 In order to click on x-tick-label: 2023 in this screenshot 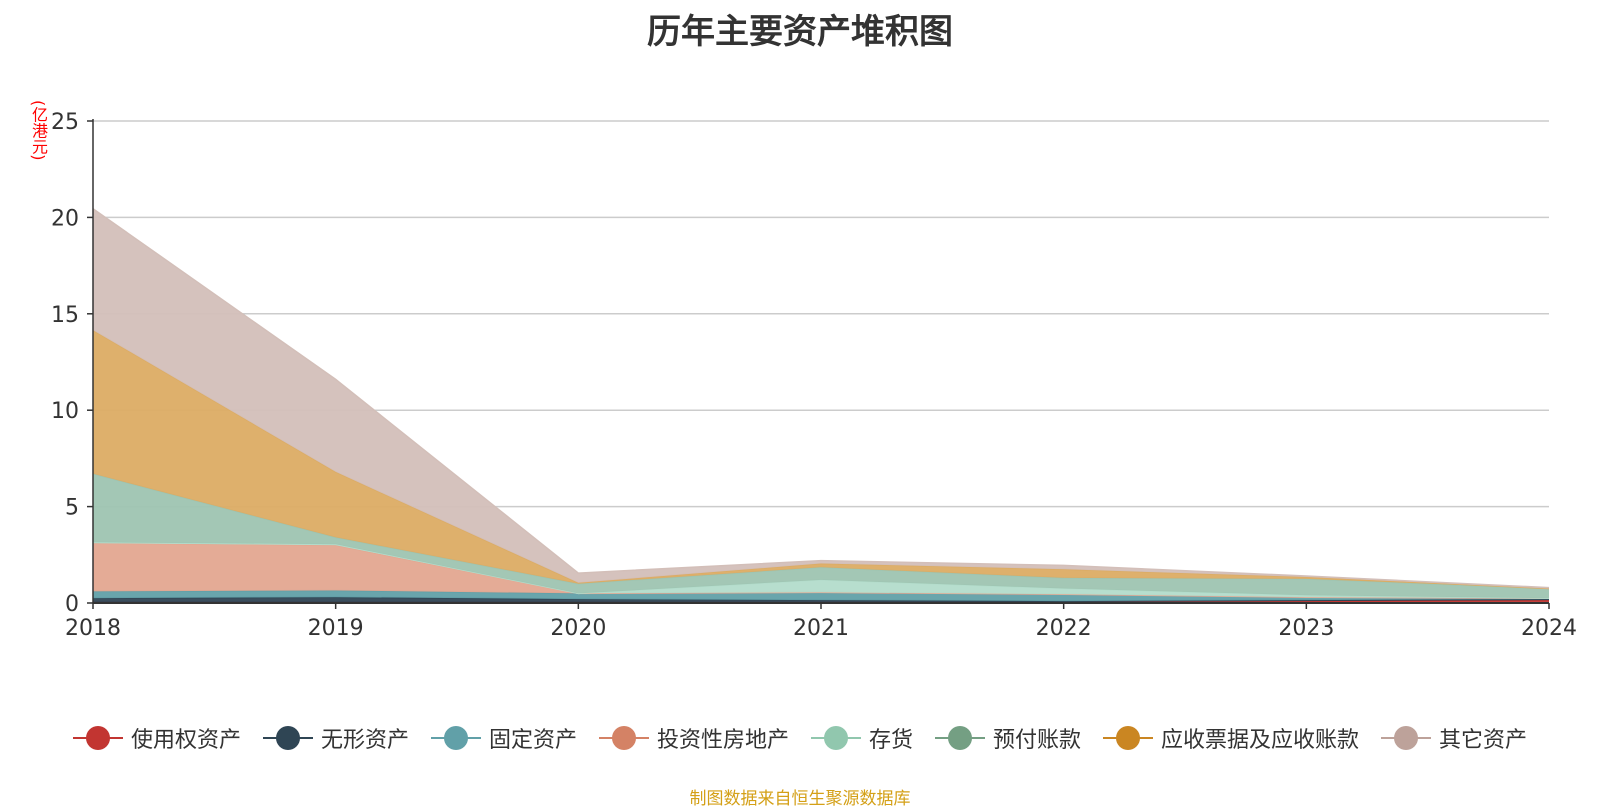, I will do `click(1306, 628)`.